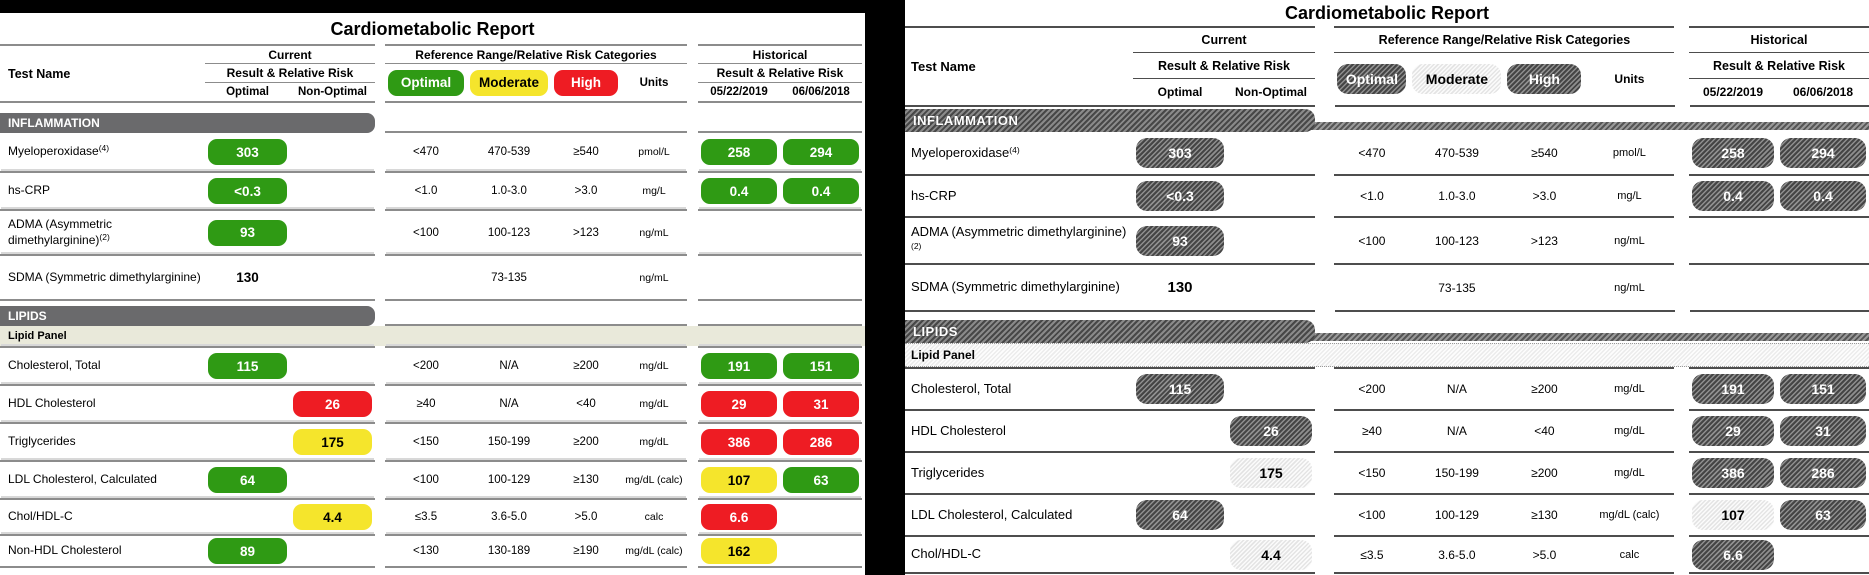 Image resolution: width=1869 pixels, height=575 pixels. What do you see at coordinates (1457, 554) in the screenshot?
I see `range-moderate: 3.6-5.0` at bounding box center [1457, 554].